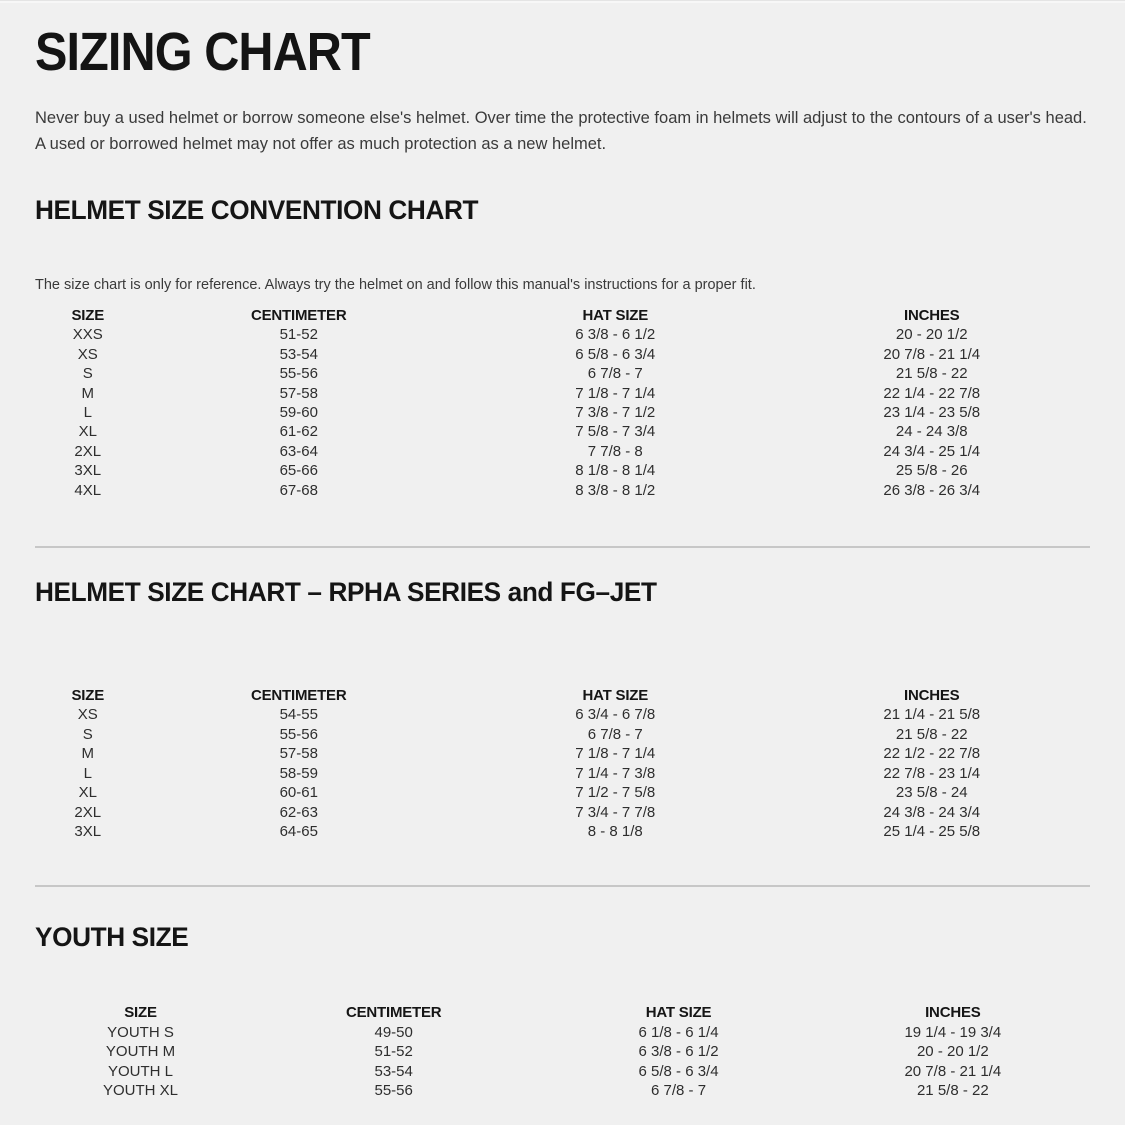 This screenshot has width=1125, height=1125. What do you see at coordinates (932, 773) in the screenshot?
I see `table-cell: 22 7/8 - 23 1/4` at bounding box center [932, 773].